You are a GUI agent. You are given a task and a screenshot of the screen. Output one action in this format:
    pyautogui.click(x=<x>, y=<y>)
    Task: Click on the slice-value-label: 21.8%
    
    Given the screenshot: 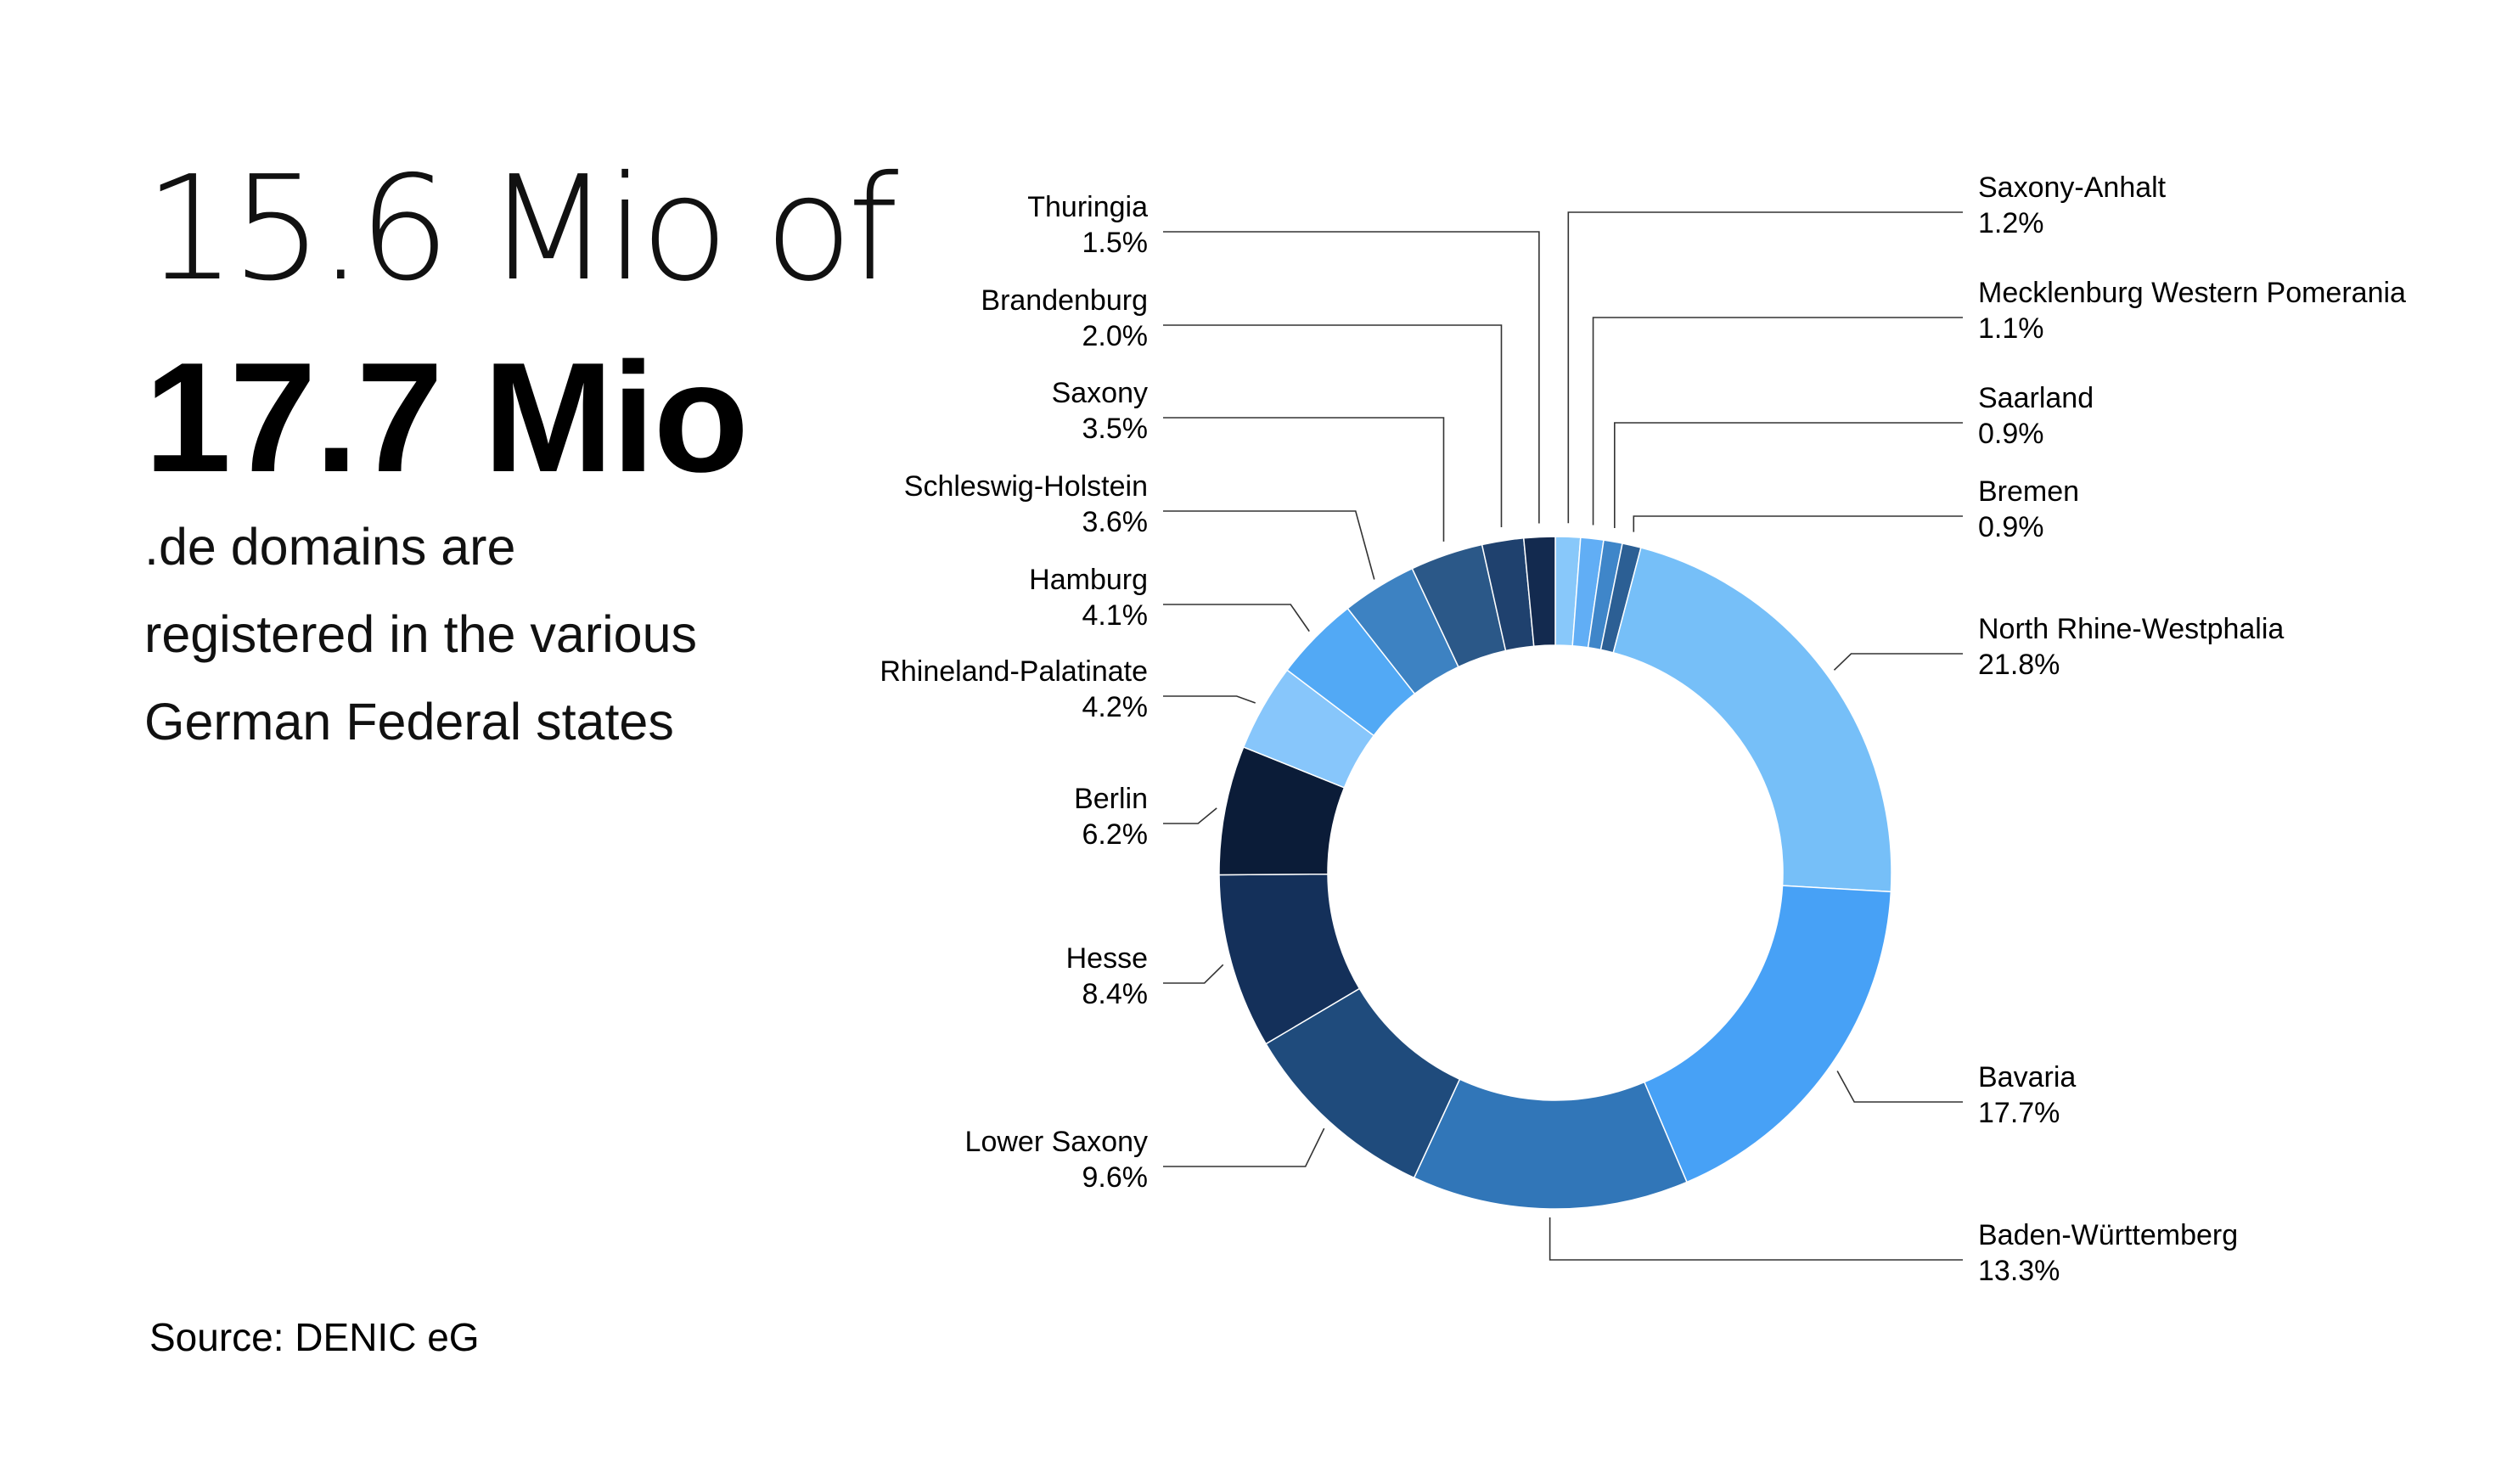 What is the action you would take?
    pyautogui.click(x=2019, y=665)
    